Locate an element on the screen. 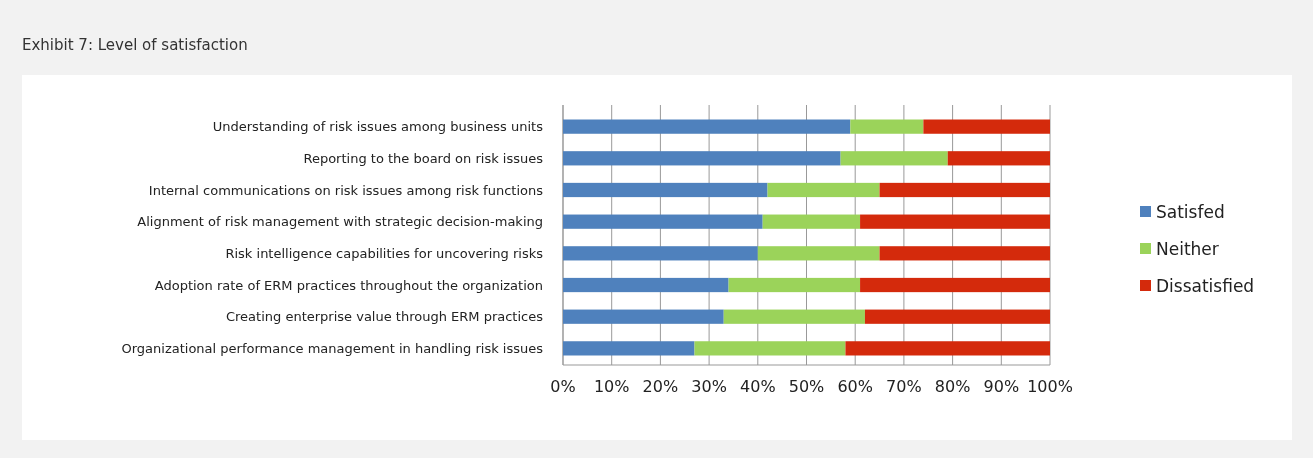 Image resolution: width=1313 pixels, height=458 pixels. y-tick-label: Risk intelligence capabilities for uncovering risks is located at coordinates (384, 253).